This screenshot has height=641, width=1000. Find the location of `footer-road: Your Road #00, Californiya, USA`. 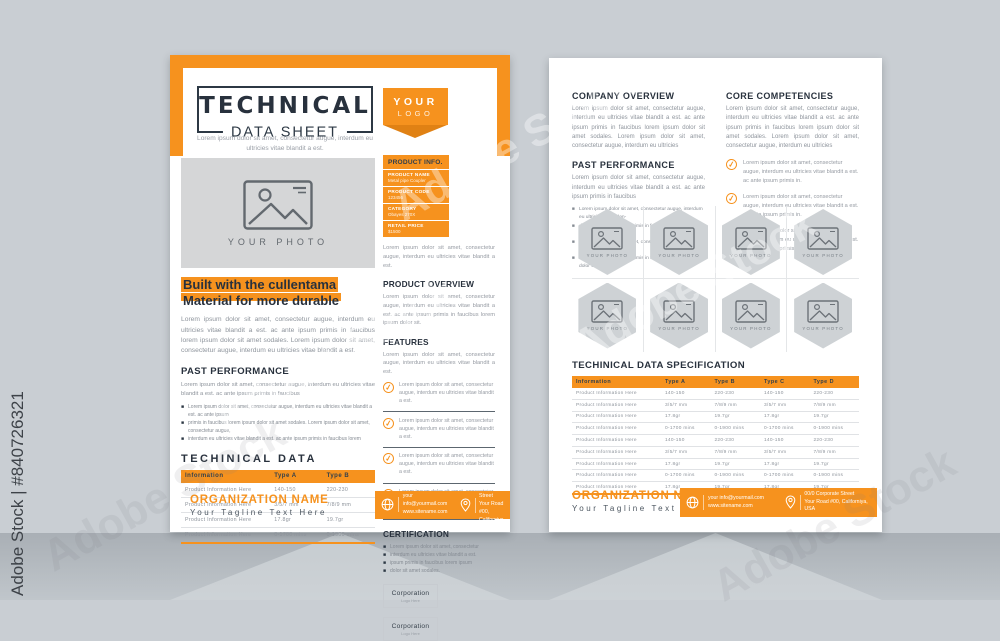

footer-road: Your Road #00, Californiya, USA is located at coordinates (492, 515).